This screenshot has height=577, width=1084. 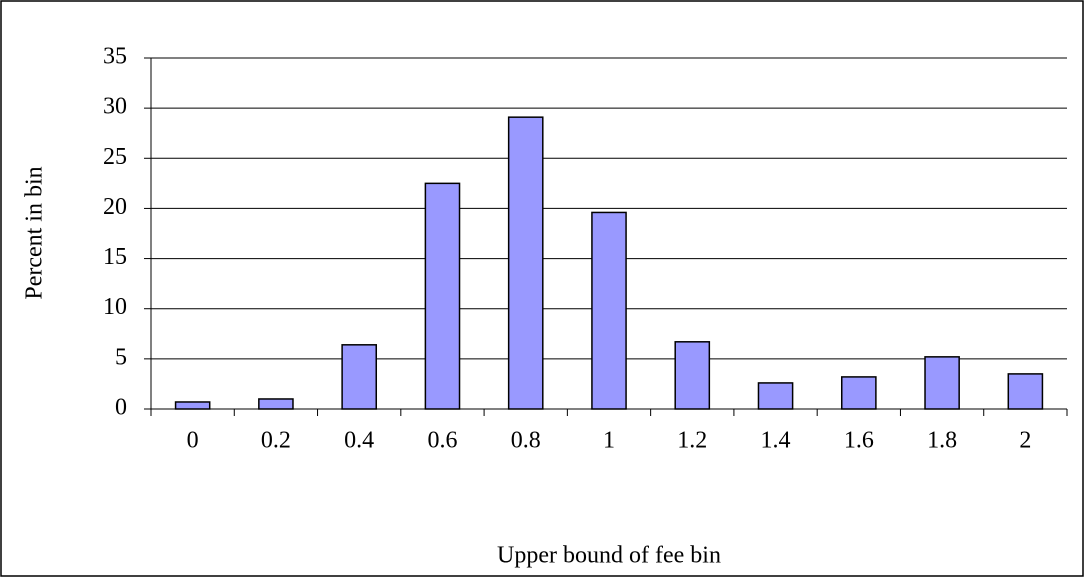 What do you see at coordinates (526, 441) in the screenshot?
I see `x-tick-label: 0.8` at bounding box center [526, 441].